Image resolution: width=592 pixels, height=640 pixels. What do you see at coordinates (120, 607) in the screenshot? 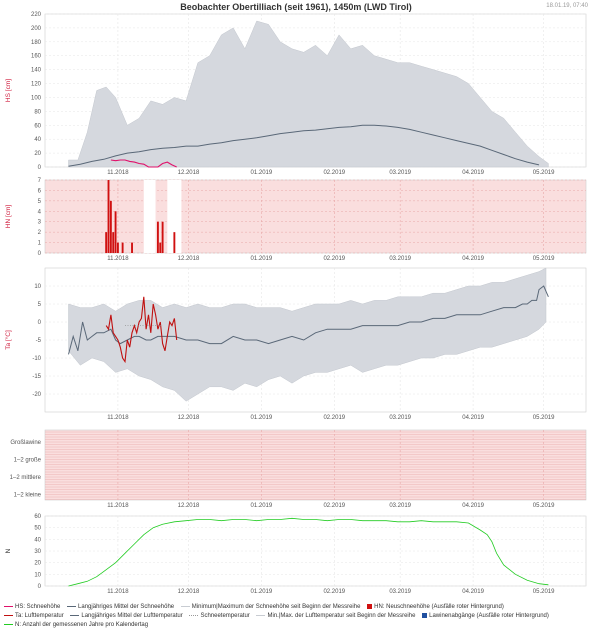
I see `legend-item: Langjähriges Mittel der Schneehöhe` at bounding box center [120, 607].